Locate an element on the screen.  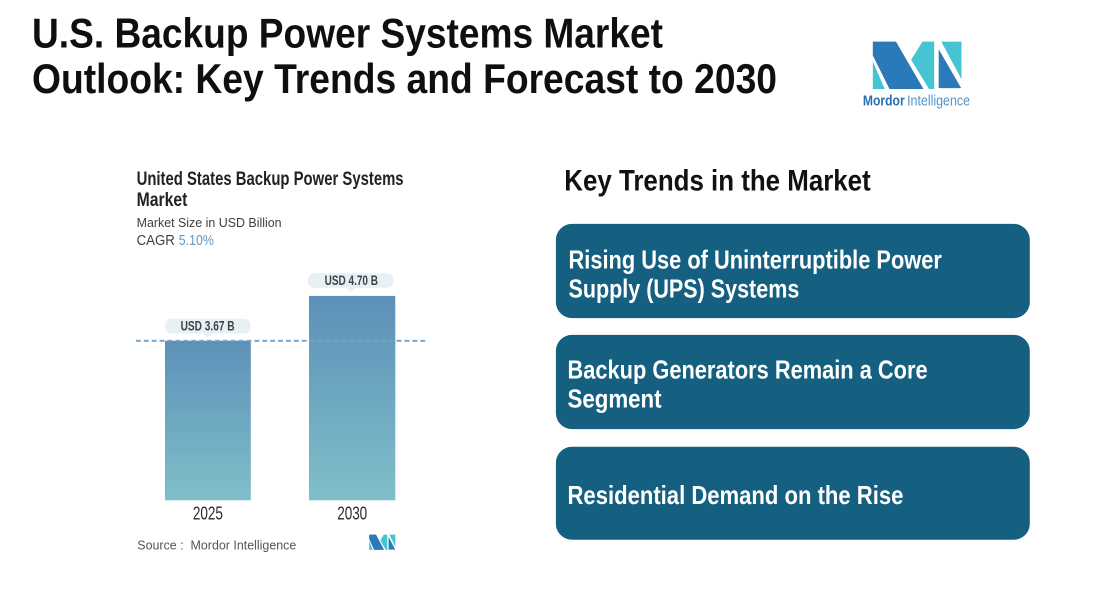
svg-text: 2025 is located at coordinates (208, 514).